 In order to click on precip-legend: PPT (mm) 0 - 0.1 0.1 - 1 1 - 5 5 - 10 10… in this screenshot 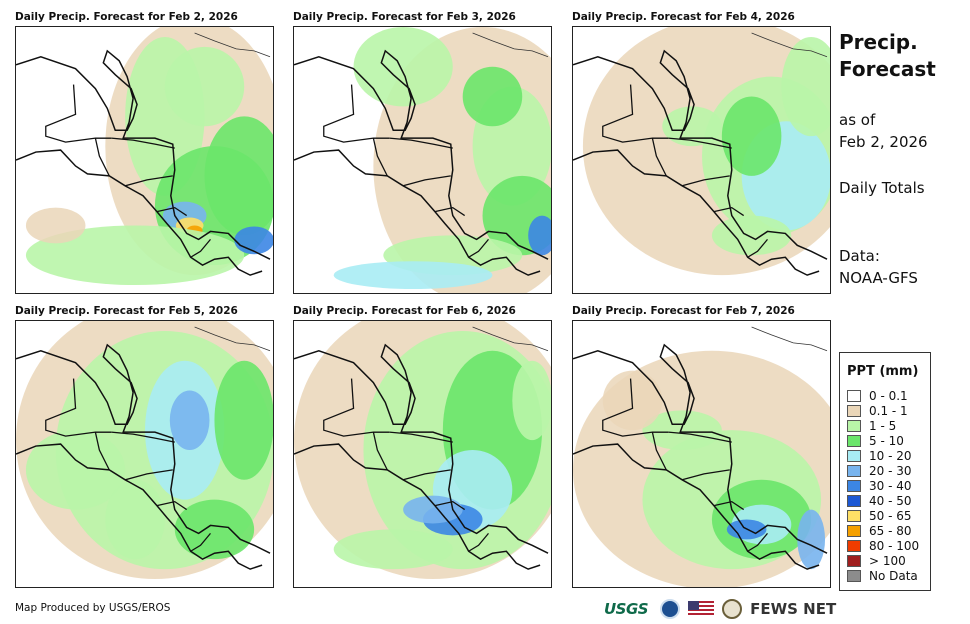, I will do `click(885, 471)`.